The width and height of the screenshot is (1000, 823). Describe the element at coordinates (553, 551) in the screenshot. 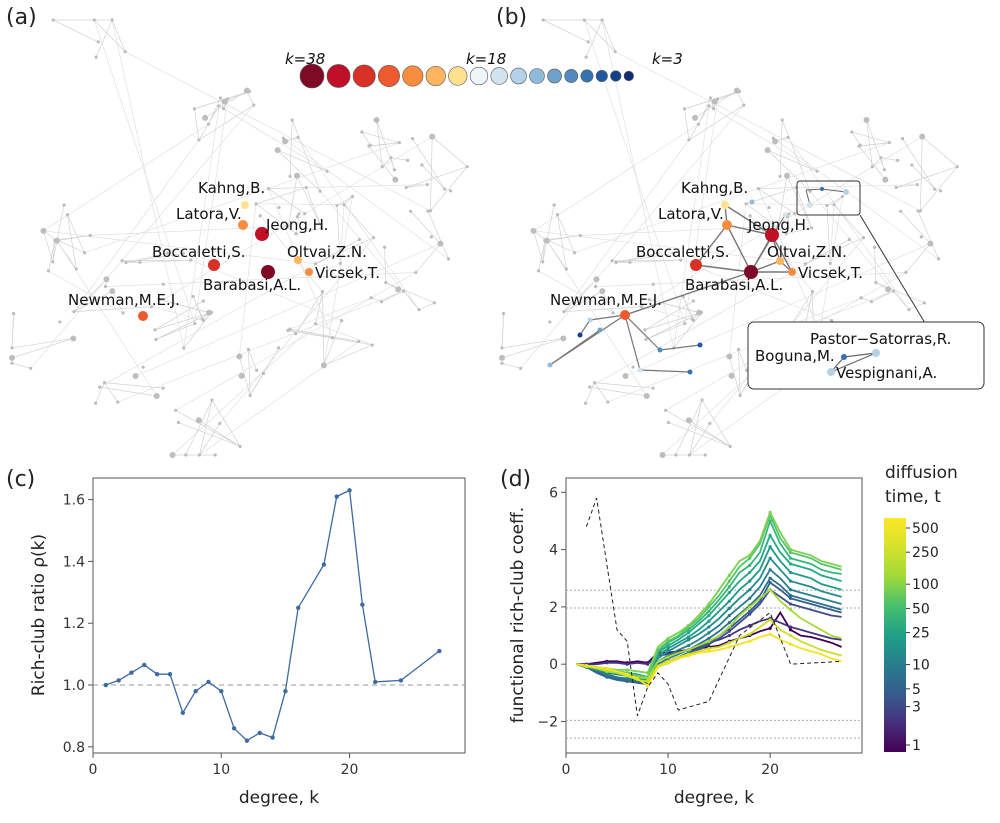

I see `y-tick-label: 4` at that location.